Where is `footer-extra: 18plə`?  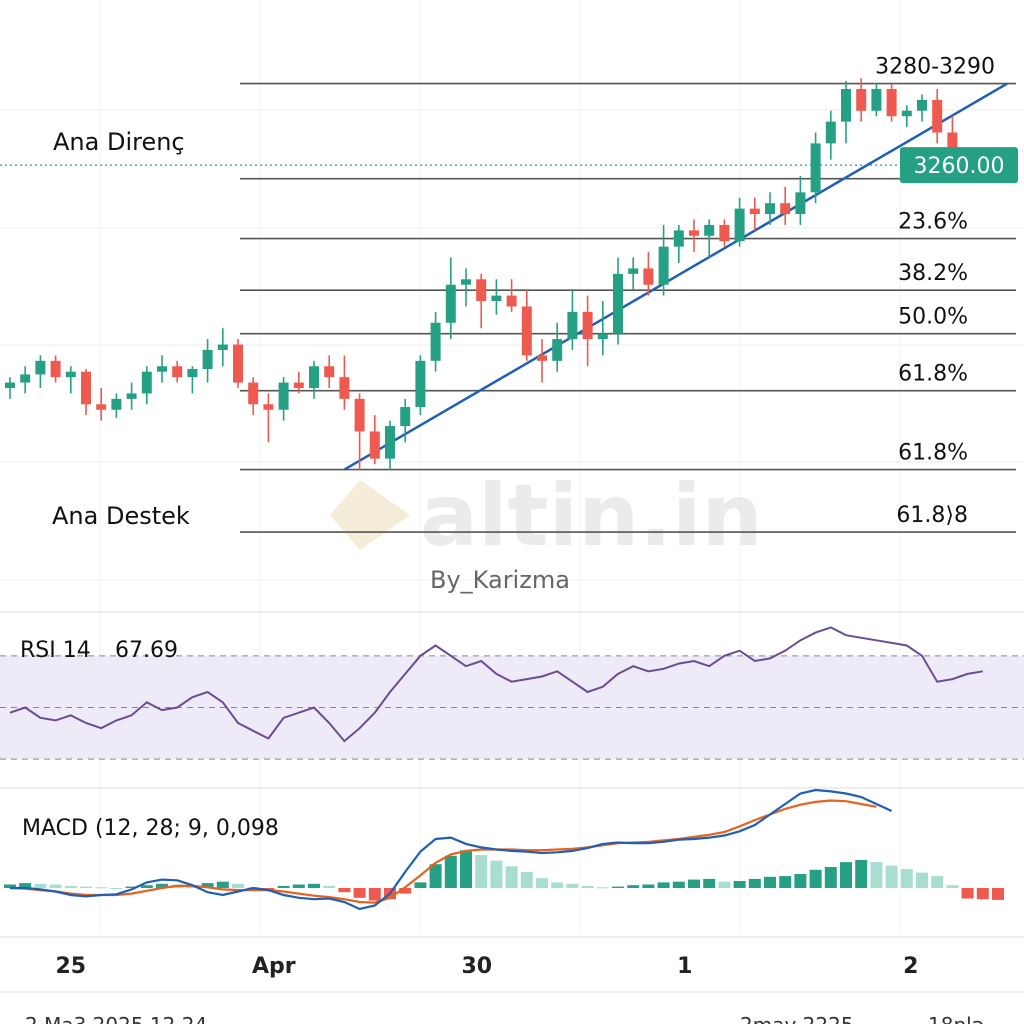
footer-extra: 18plə is located at coordinates (956, 1018).